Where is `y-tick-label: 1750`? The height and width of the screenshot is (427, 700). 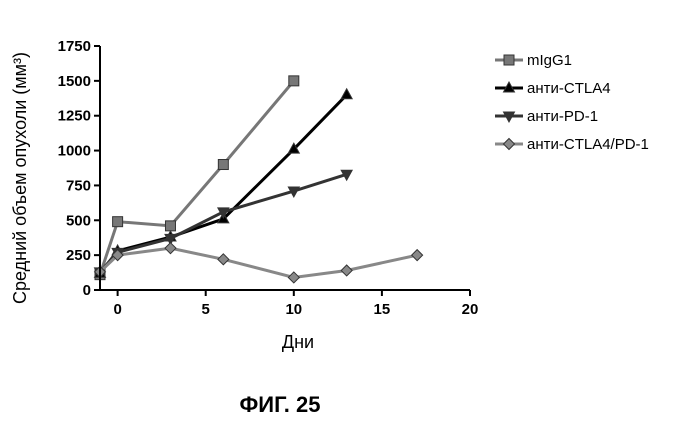 y-tick-label: 1750 is located at coordinates (74, 46).